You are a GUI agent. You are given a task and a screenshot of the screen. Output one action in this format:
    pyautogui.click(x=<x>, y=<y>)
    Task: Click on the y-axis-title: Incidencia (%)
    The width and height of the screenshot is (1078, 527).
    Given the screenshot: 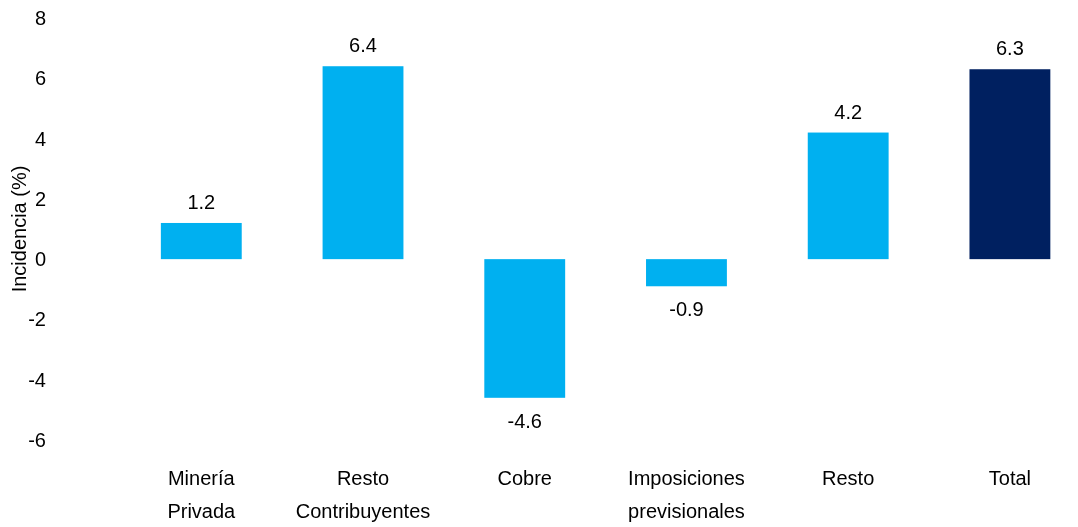 What is the action you would take?
    pyautogui.click(x=19, y=229)
    